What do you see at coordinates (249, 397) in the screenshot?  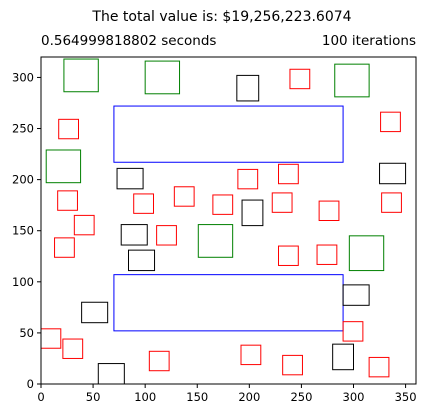 I see `x-tick-label-200: 200` at bounding box center [249, 397].